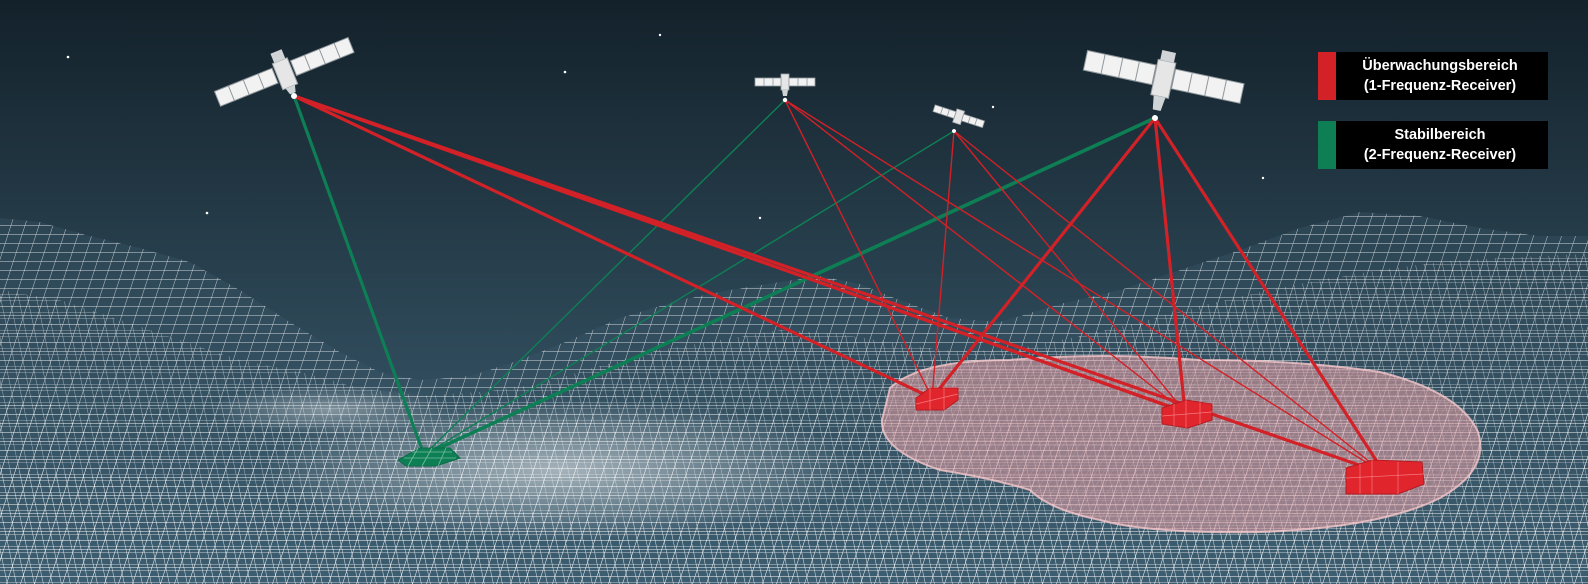 This screenshot has height=584, width=1588. Describe the element at coordinates (729, 84) in the screenshot. I see `satellites` at that location.